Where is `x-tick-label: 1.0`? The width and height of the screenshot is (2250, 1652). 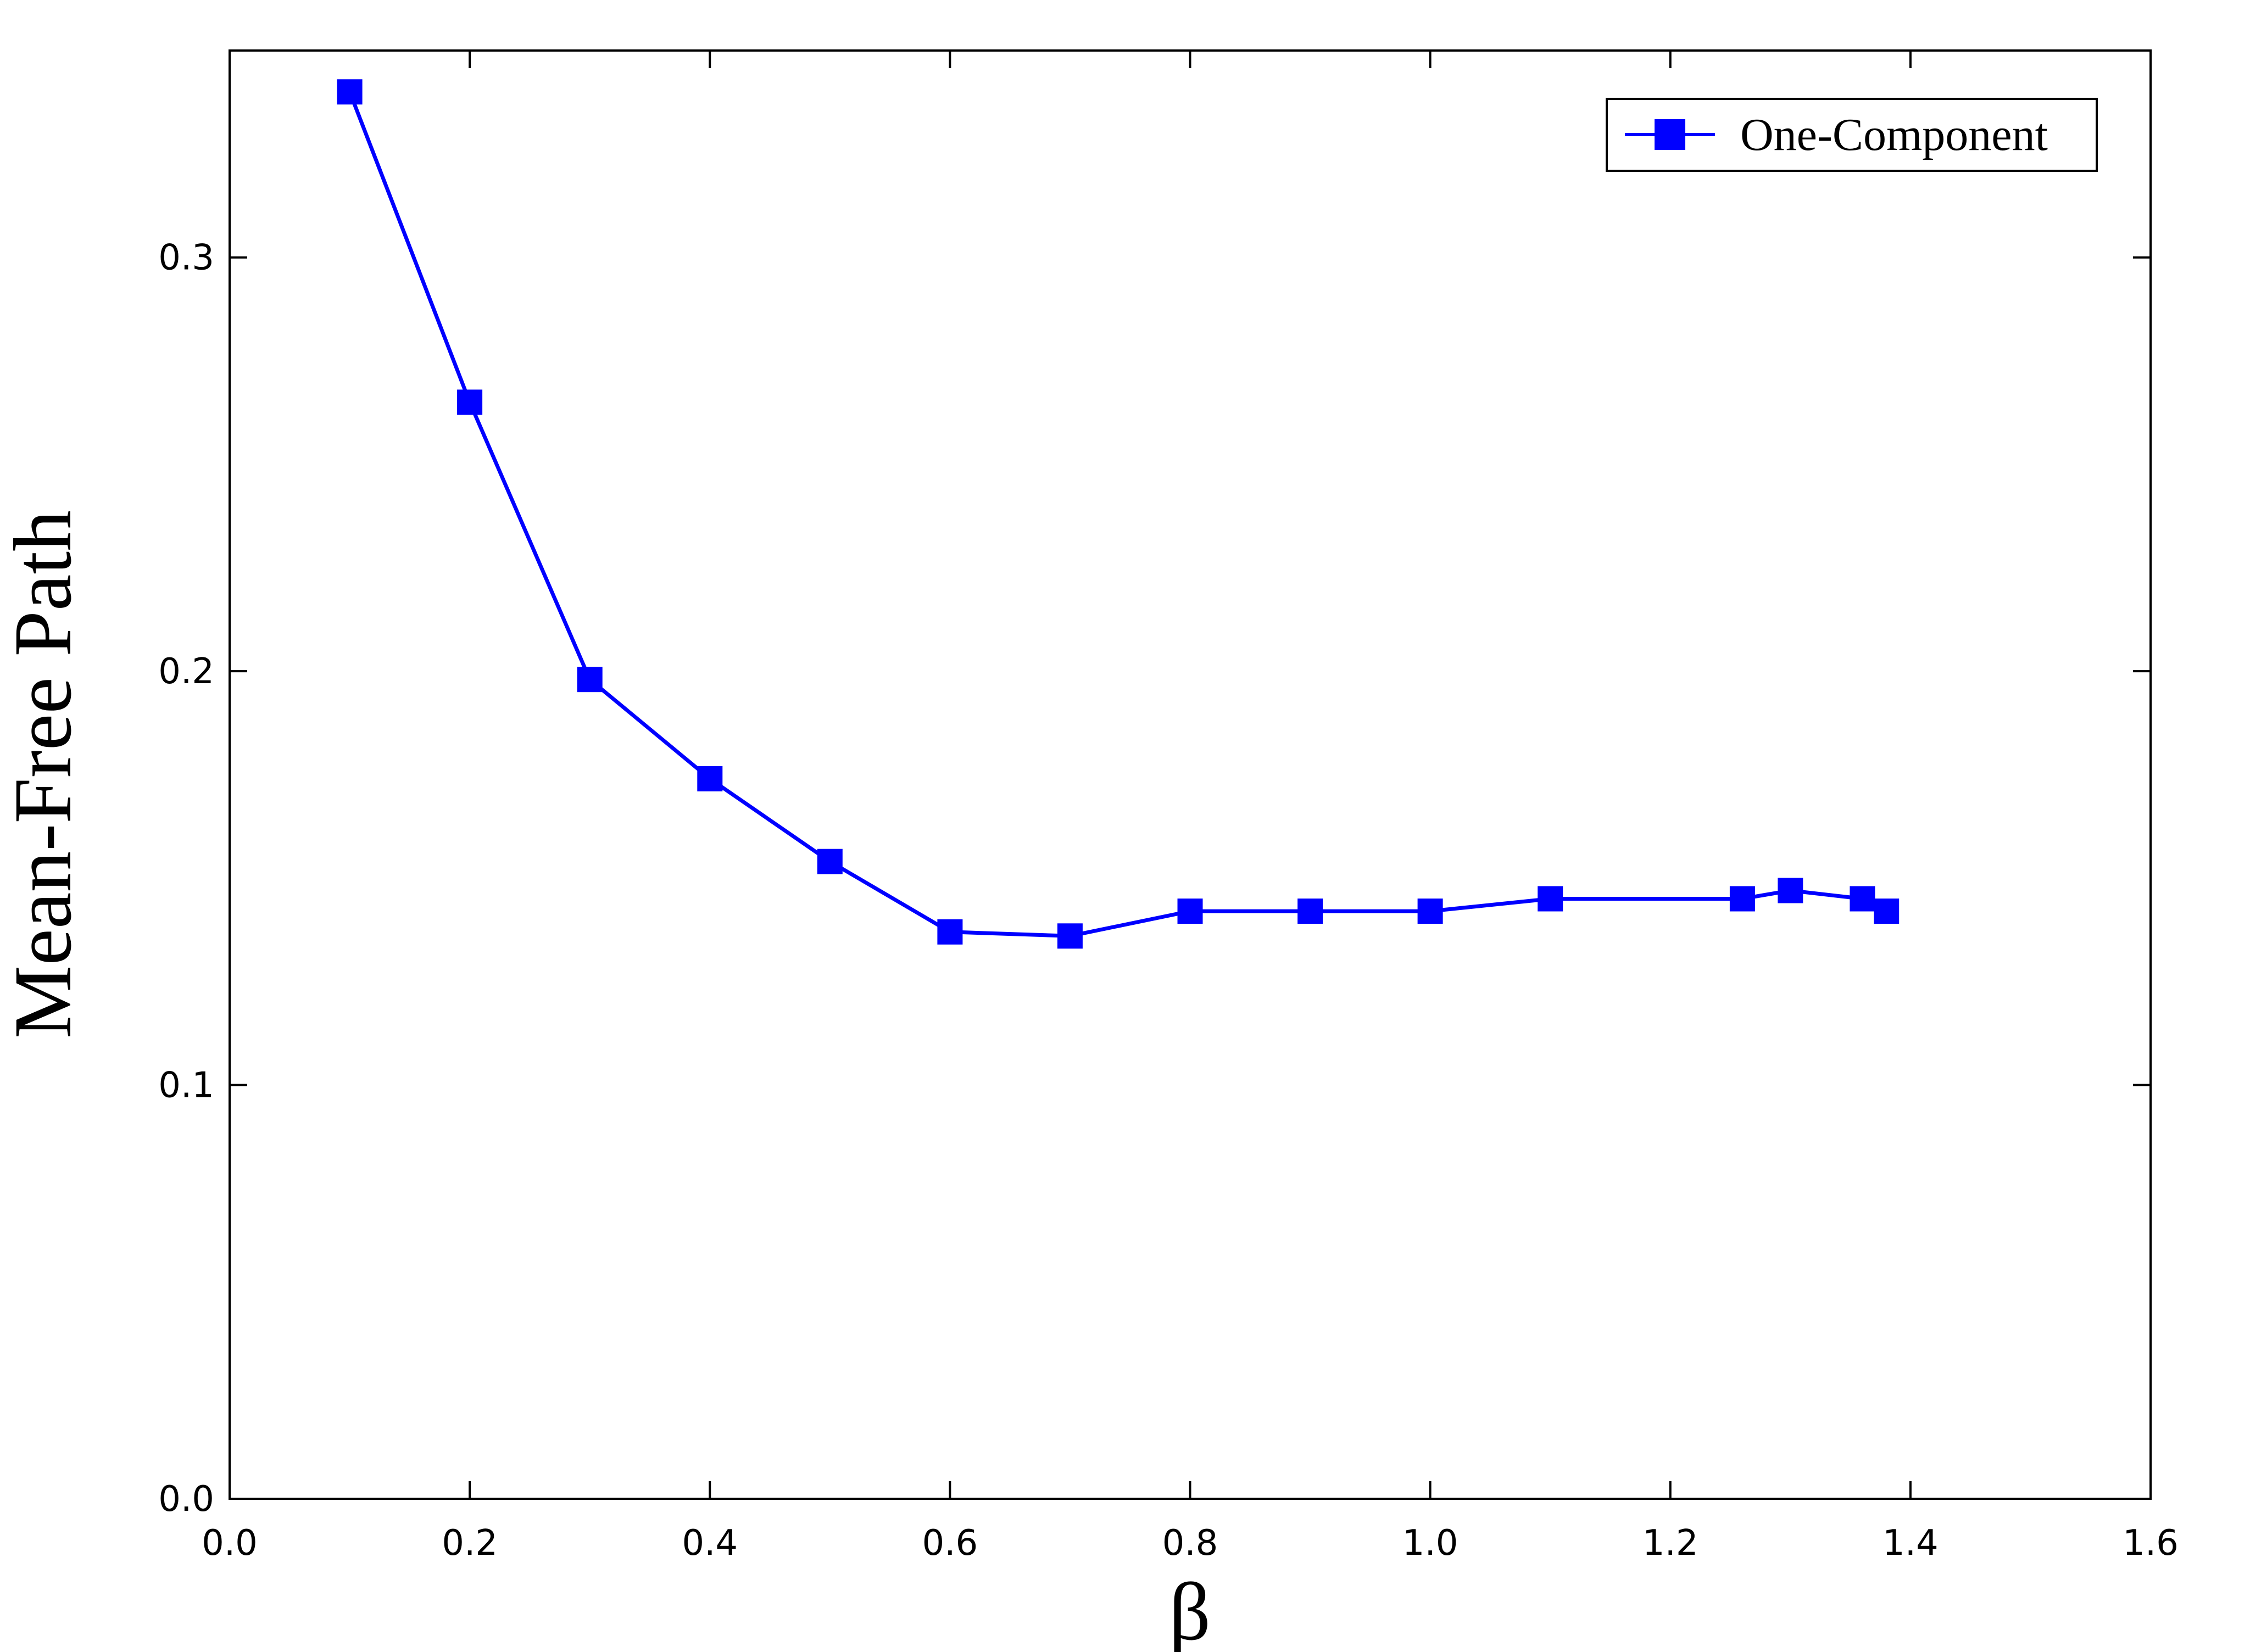 x-tick-label: 1.0 is located at coordinates (1430, 1543).